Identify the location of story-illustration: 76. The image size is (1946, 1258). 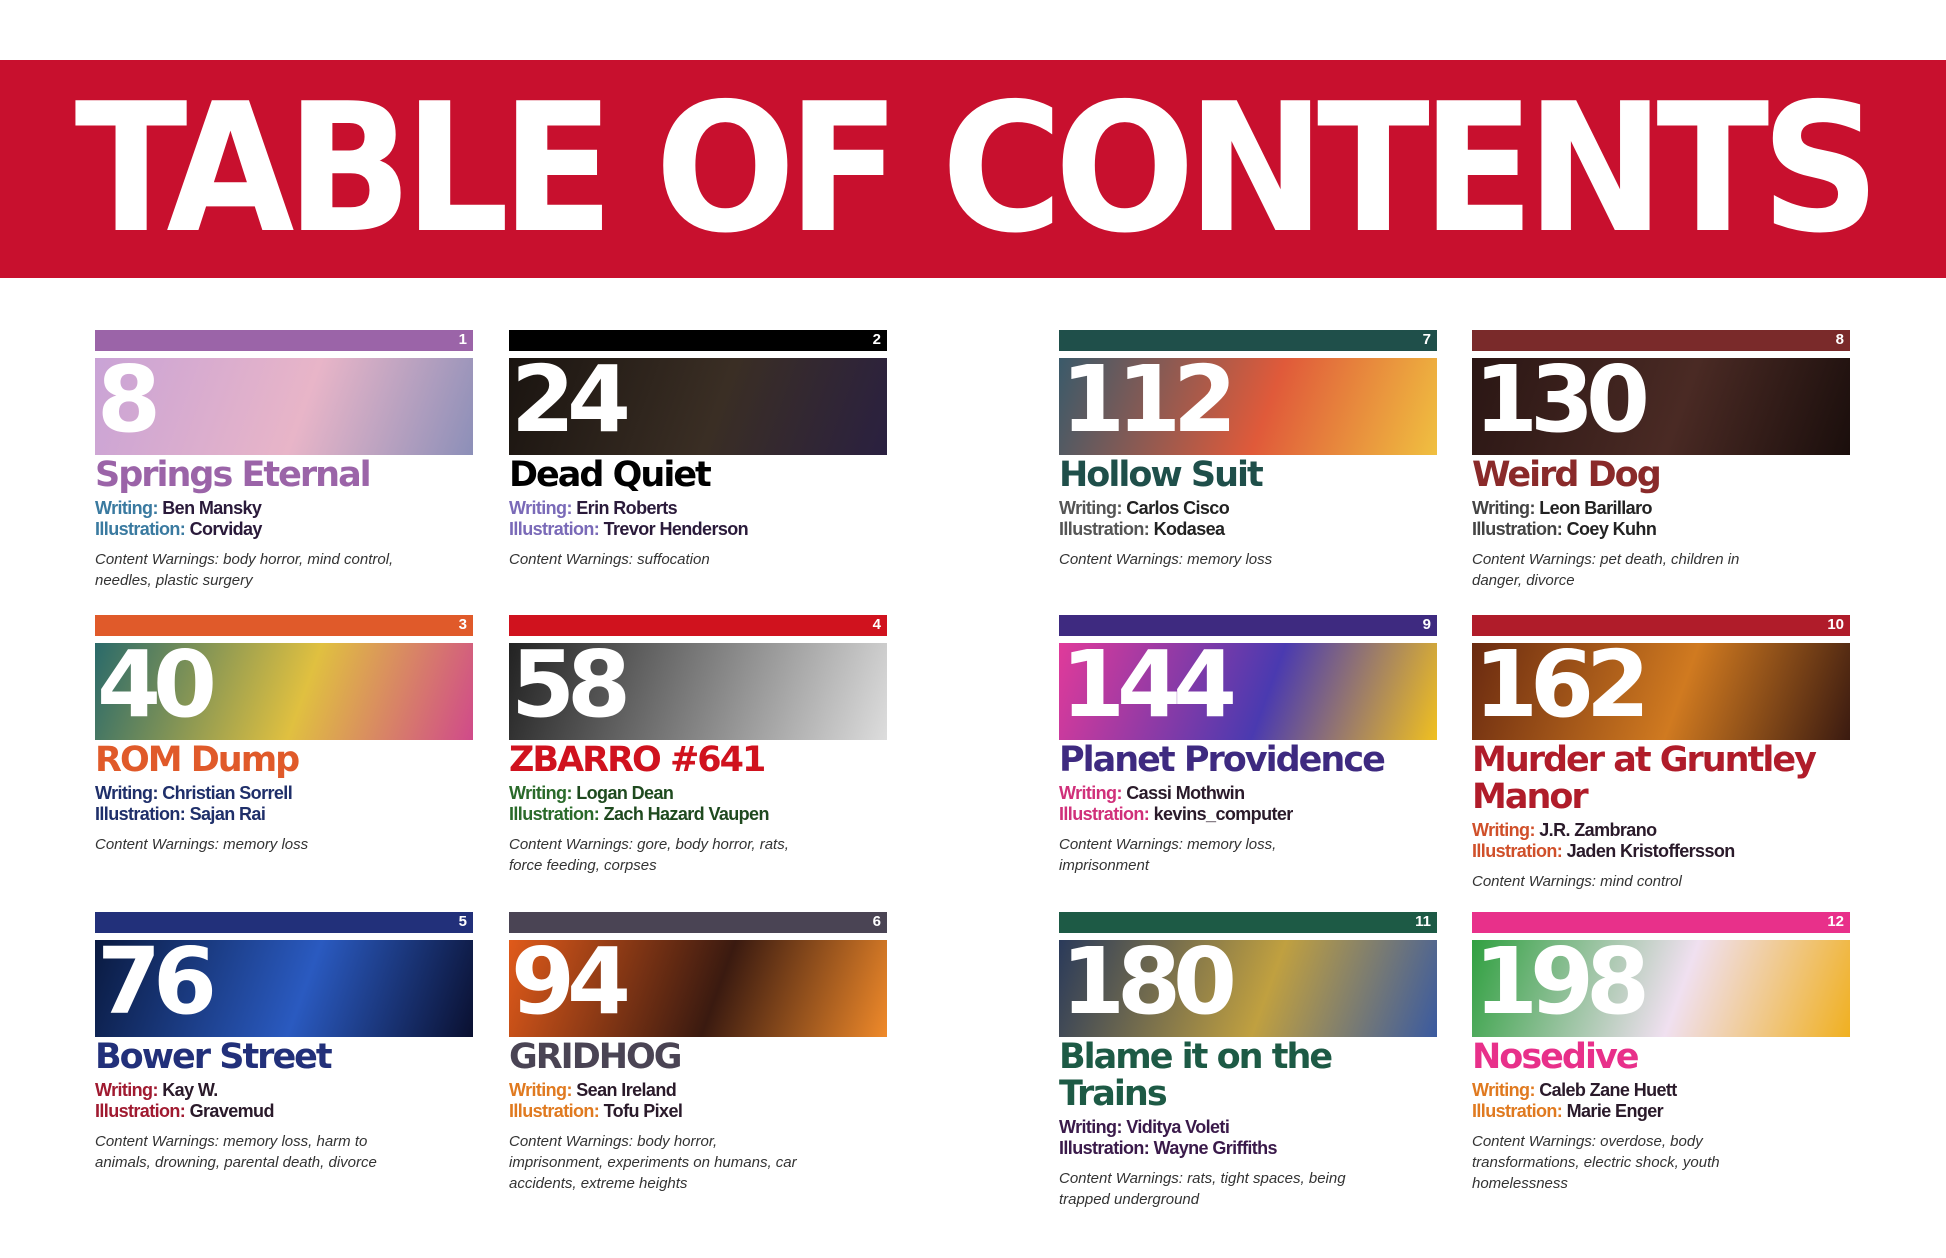
(284, 988).